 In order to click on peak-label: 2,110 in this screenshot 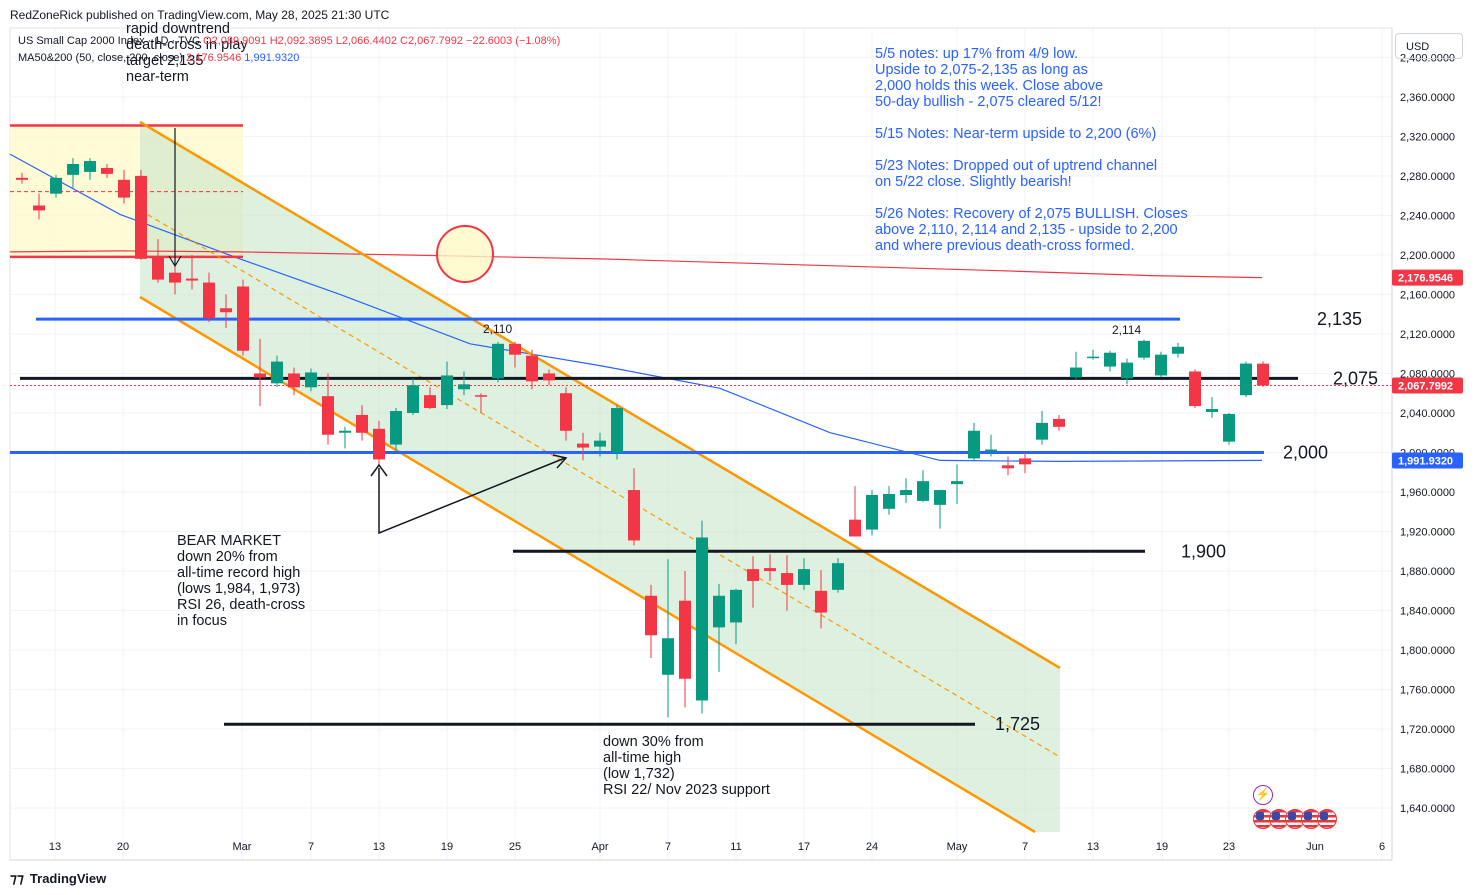, I will do `click(497, 329)`.